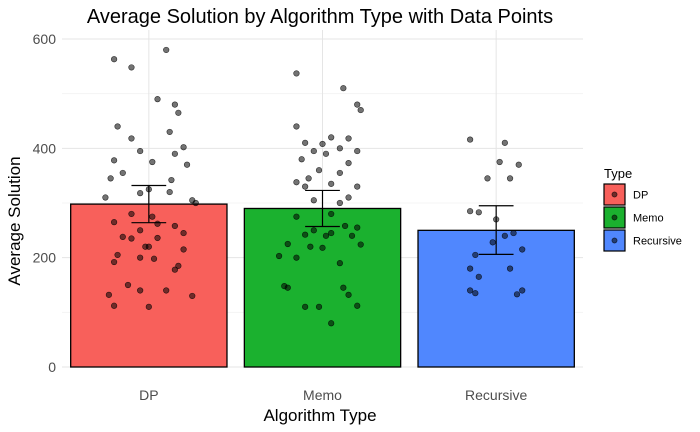 This screenshot has height=432, width=700. I want to click on legend-item-dp: DP, so click(625, 194).